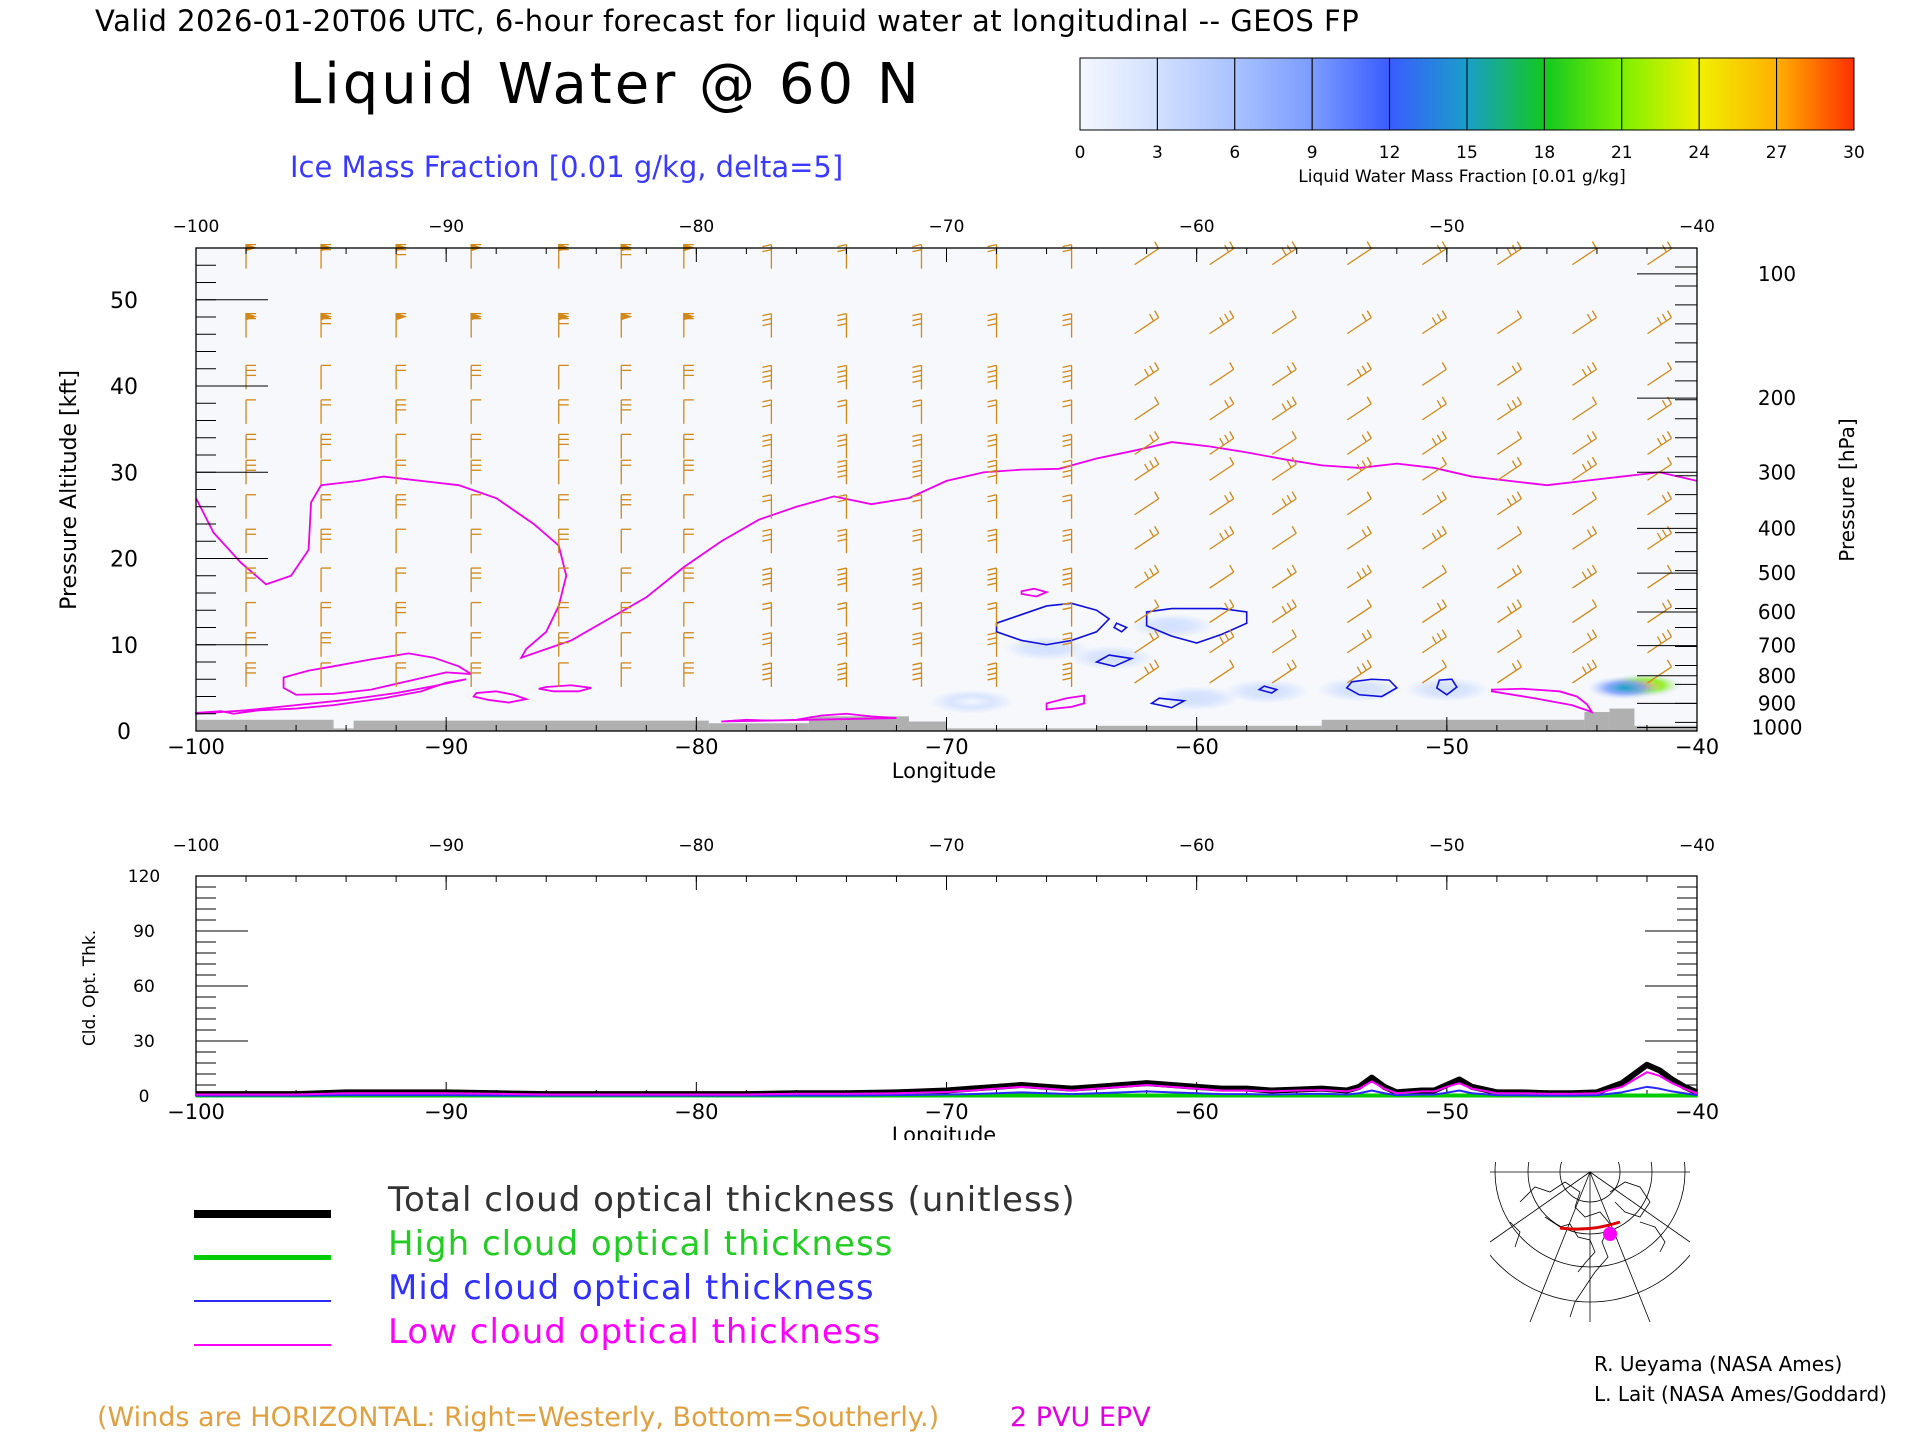 The width and height of the screenshot is (1920, 1440). I want to click on x-axis-label: Longitude, so click(944, 771).